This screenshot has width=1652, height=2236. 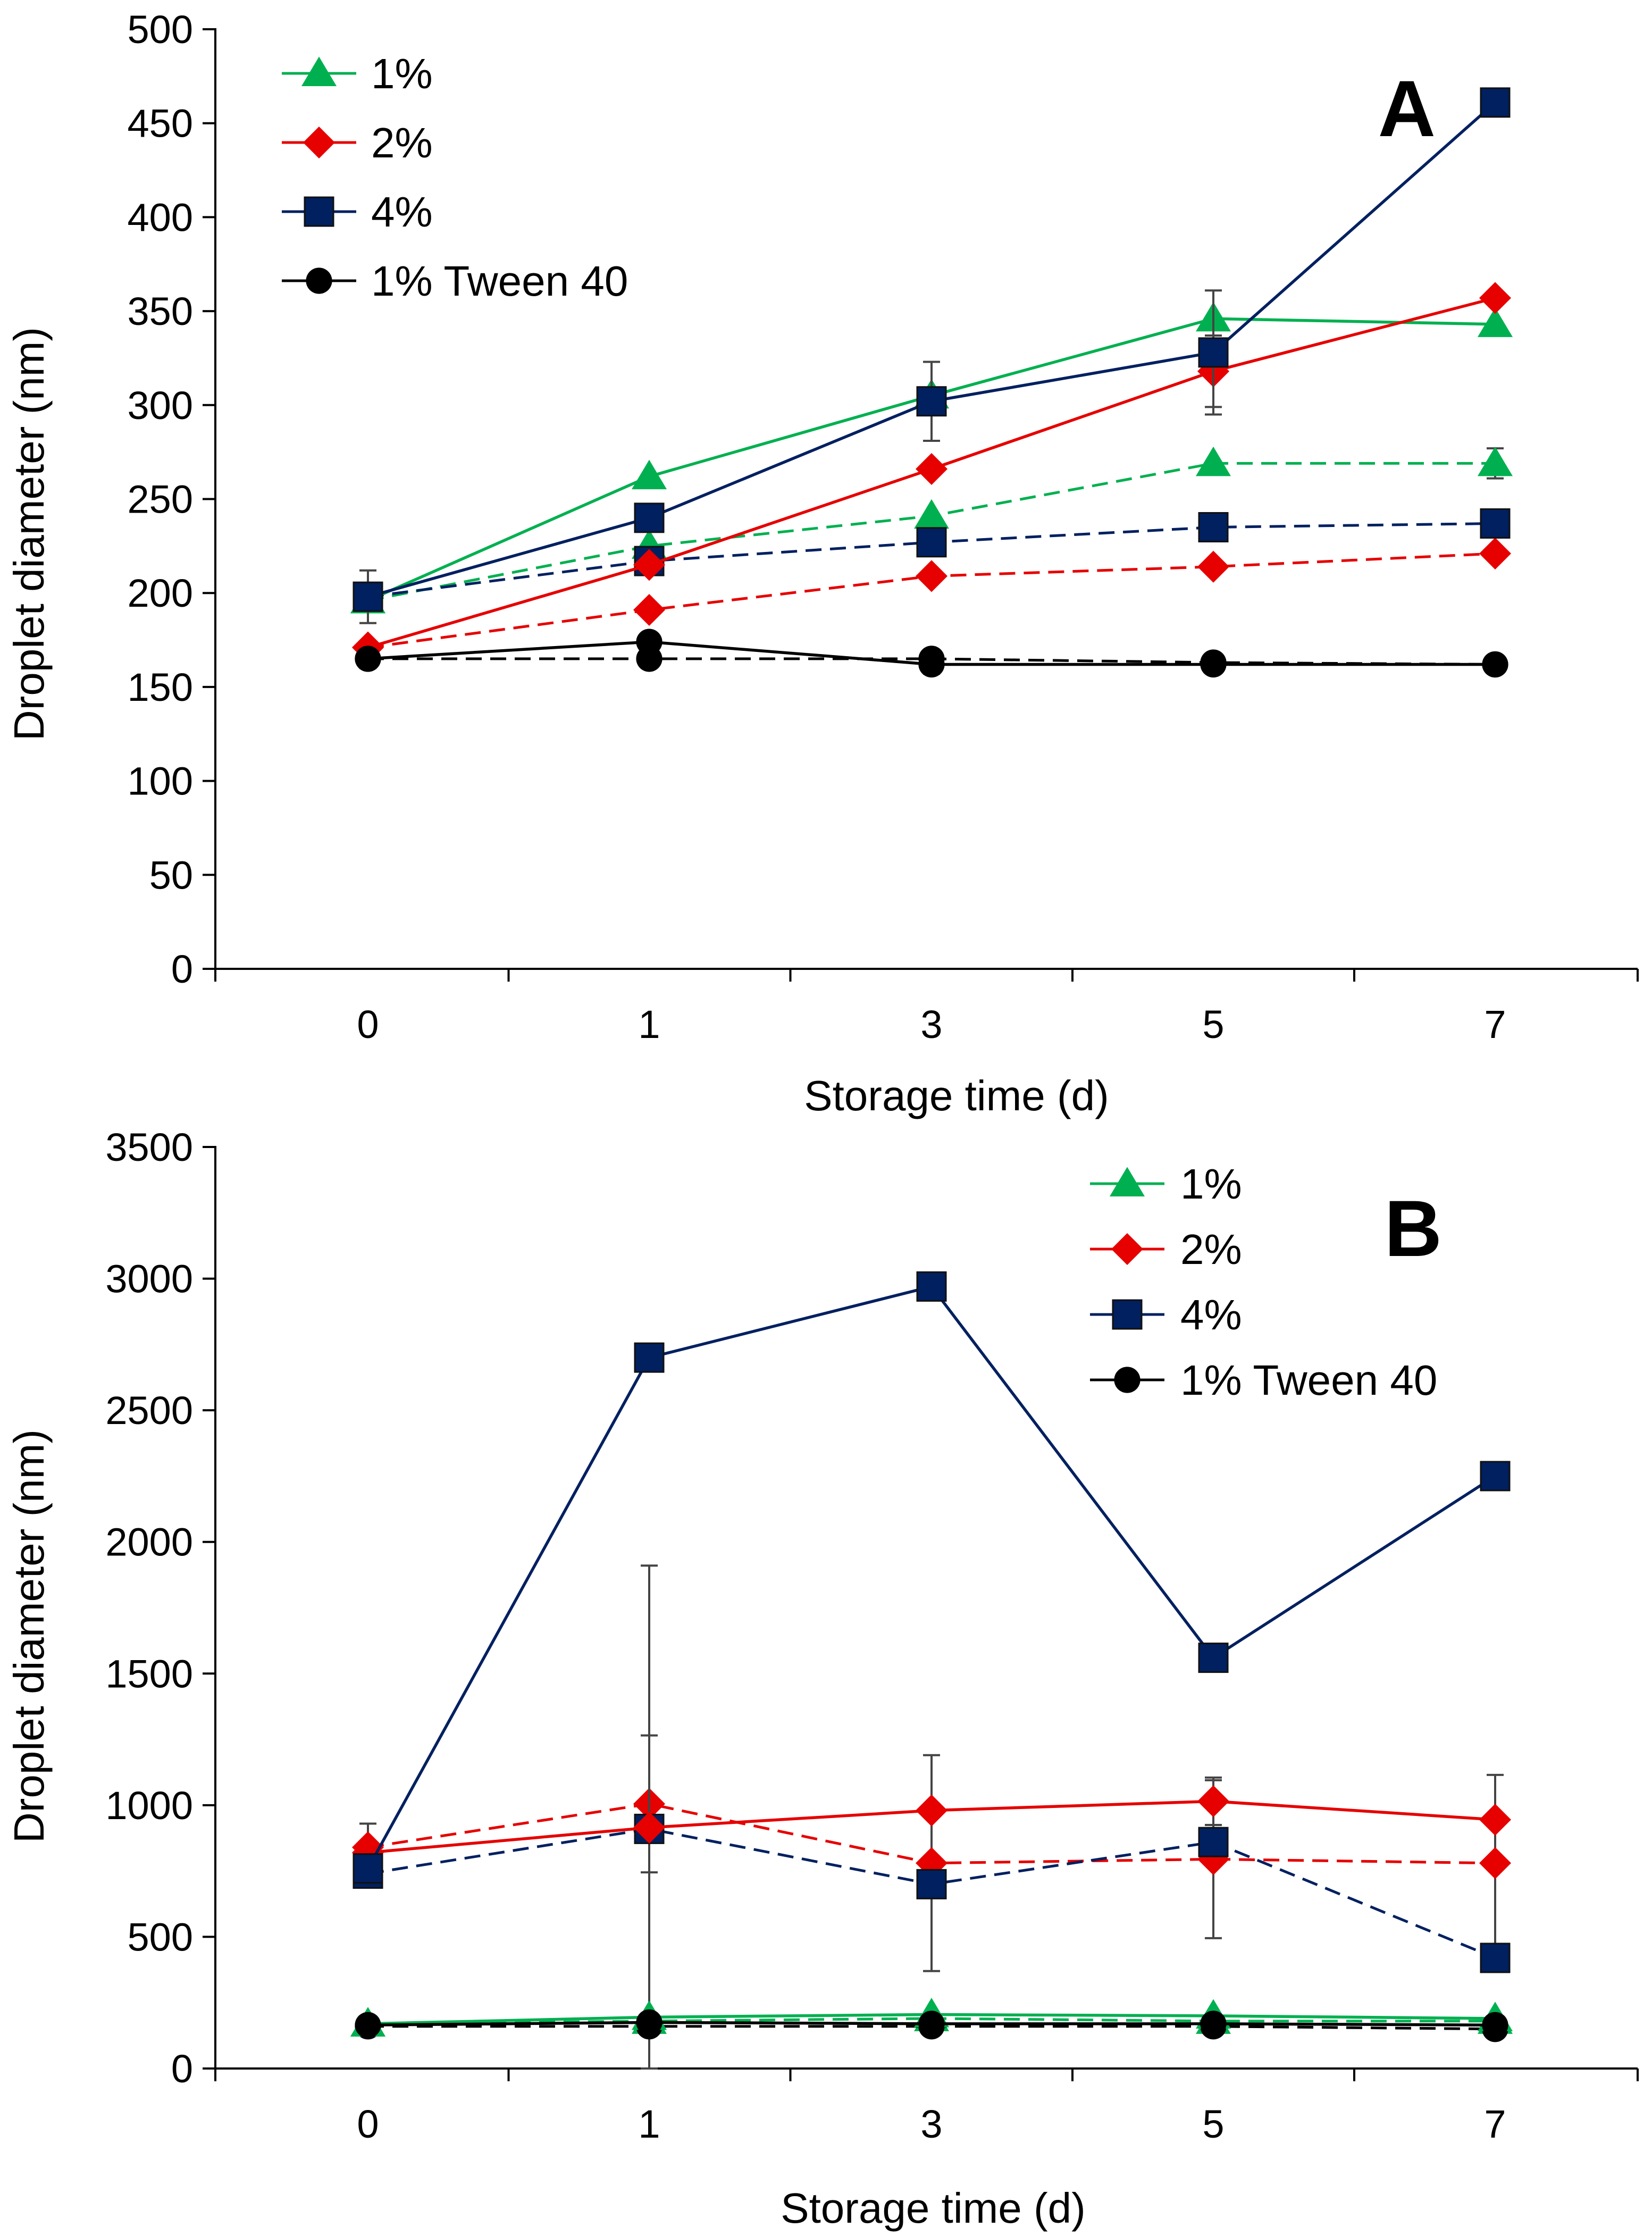 I want to click on legend-b: 1% 2% 4% 1% Tween 40, so click(x=1263, y=1282).